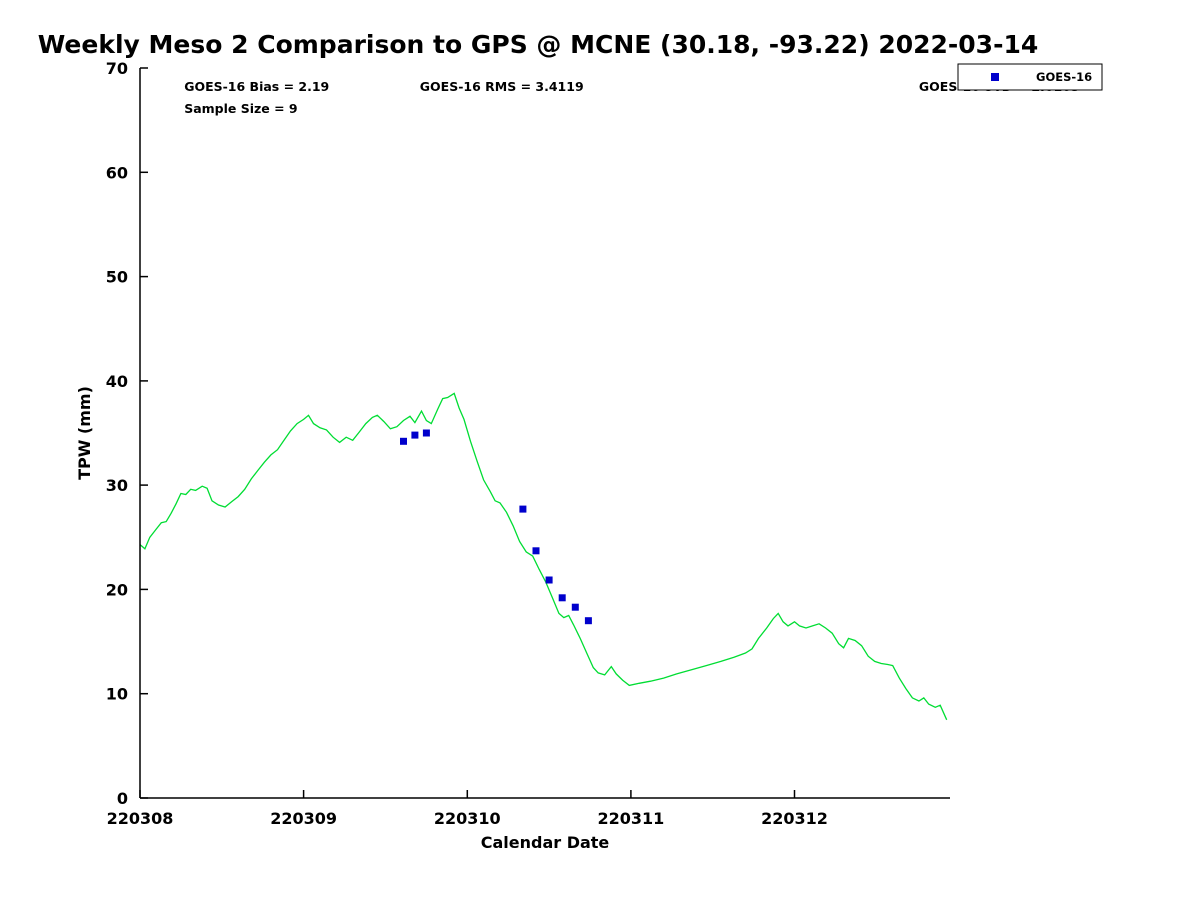  I want to click on y-tick-label: 30, so click(117, 485).